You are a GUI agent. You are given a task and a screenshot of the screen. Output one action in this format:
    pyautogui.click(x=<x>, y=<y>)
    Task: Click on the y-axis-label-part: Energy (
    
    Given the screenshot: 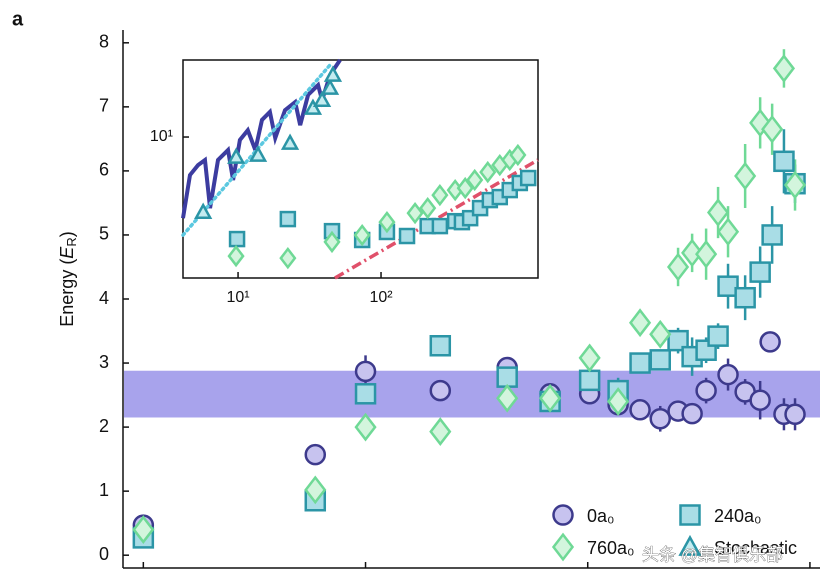 What is the action you would take?
    pyautogui.click(x=67, y=293)
    